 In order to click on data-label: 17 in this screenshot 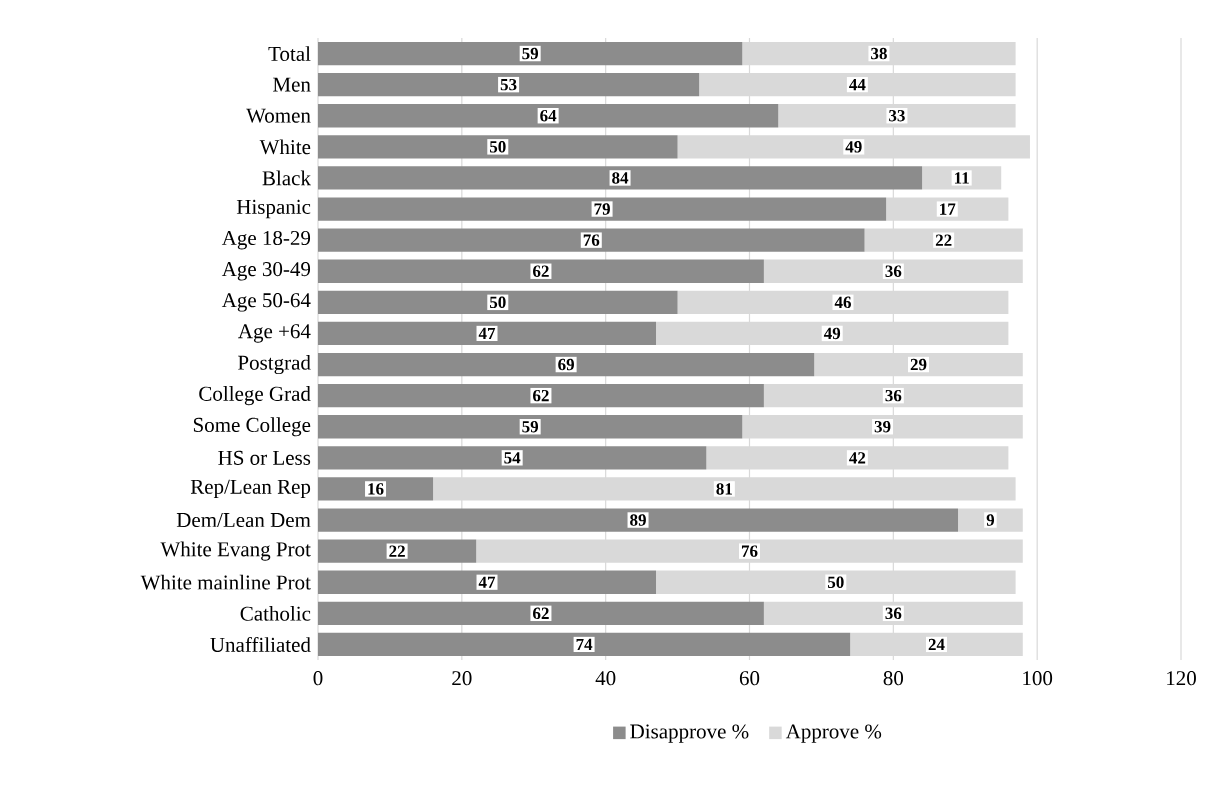, I will do `click(948, 209)`.